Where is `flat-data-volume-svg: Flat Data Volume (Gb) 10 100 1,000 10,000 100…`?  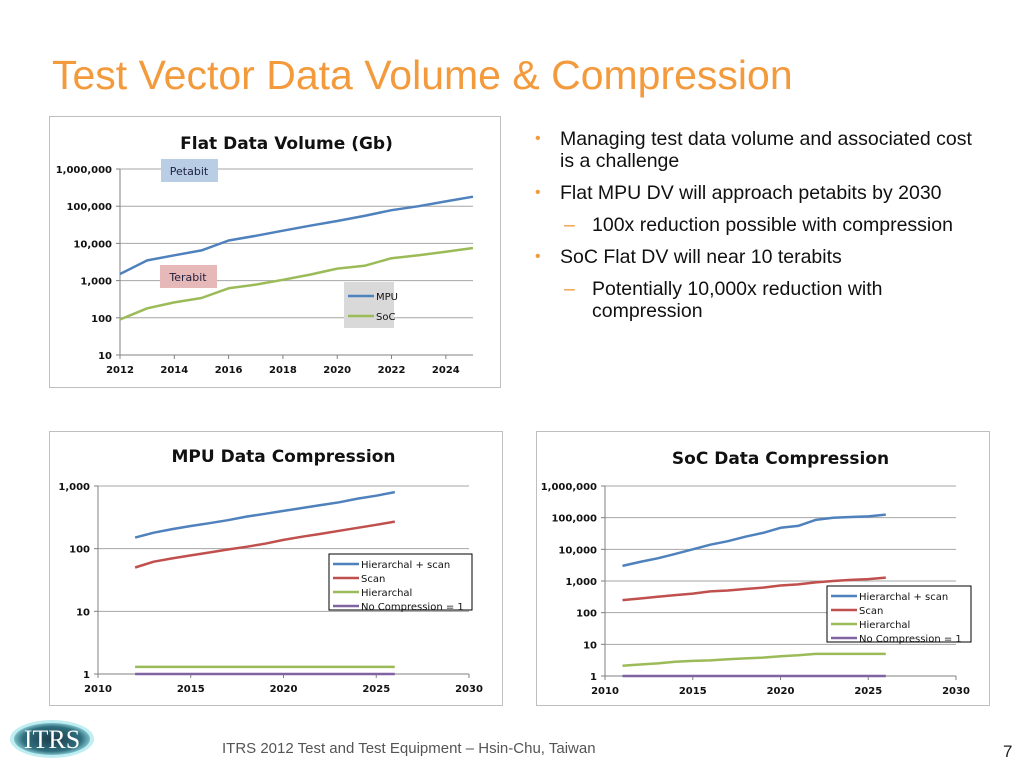 flat-data-volume-svg: Flat Data Volume (Gb) 10 100 1,000 10,000 100… is located at coordinates (265, 255).